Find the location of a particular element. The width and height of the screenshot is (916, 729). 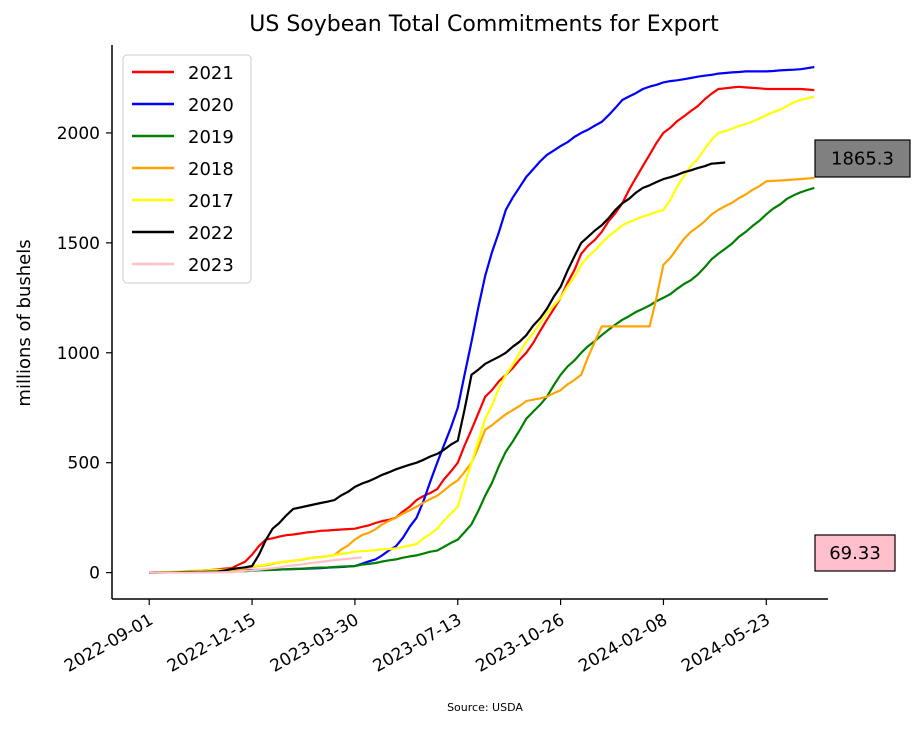

x-tick-label: 2023-10-26 is located at coordinates (521, 643).